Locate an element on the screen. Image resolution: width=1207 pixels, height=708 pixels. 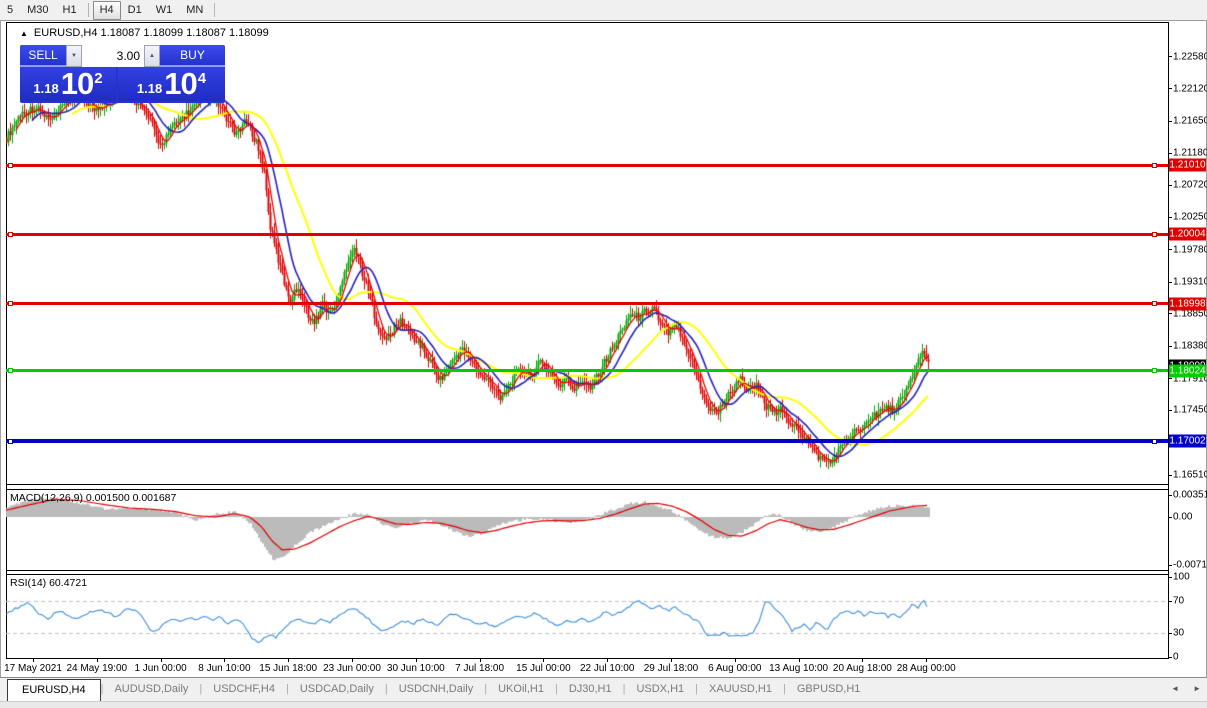
tab-scroll-controls: ◄ ► is located at coordinates (1186, 688).